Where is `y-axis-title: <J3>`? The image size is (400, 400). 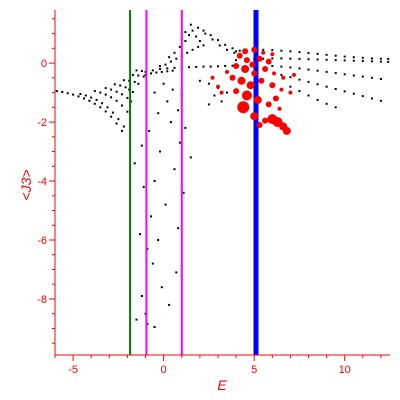 y-axis-title: <J3> is located at coordinates (26, 184).